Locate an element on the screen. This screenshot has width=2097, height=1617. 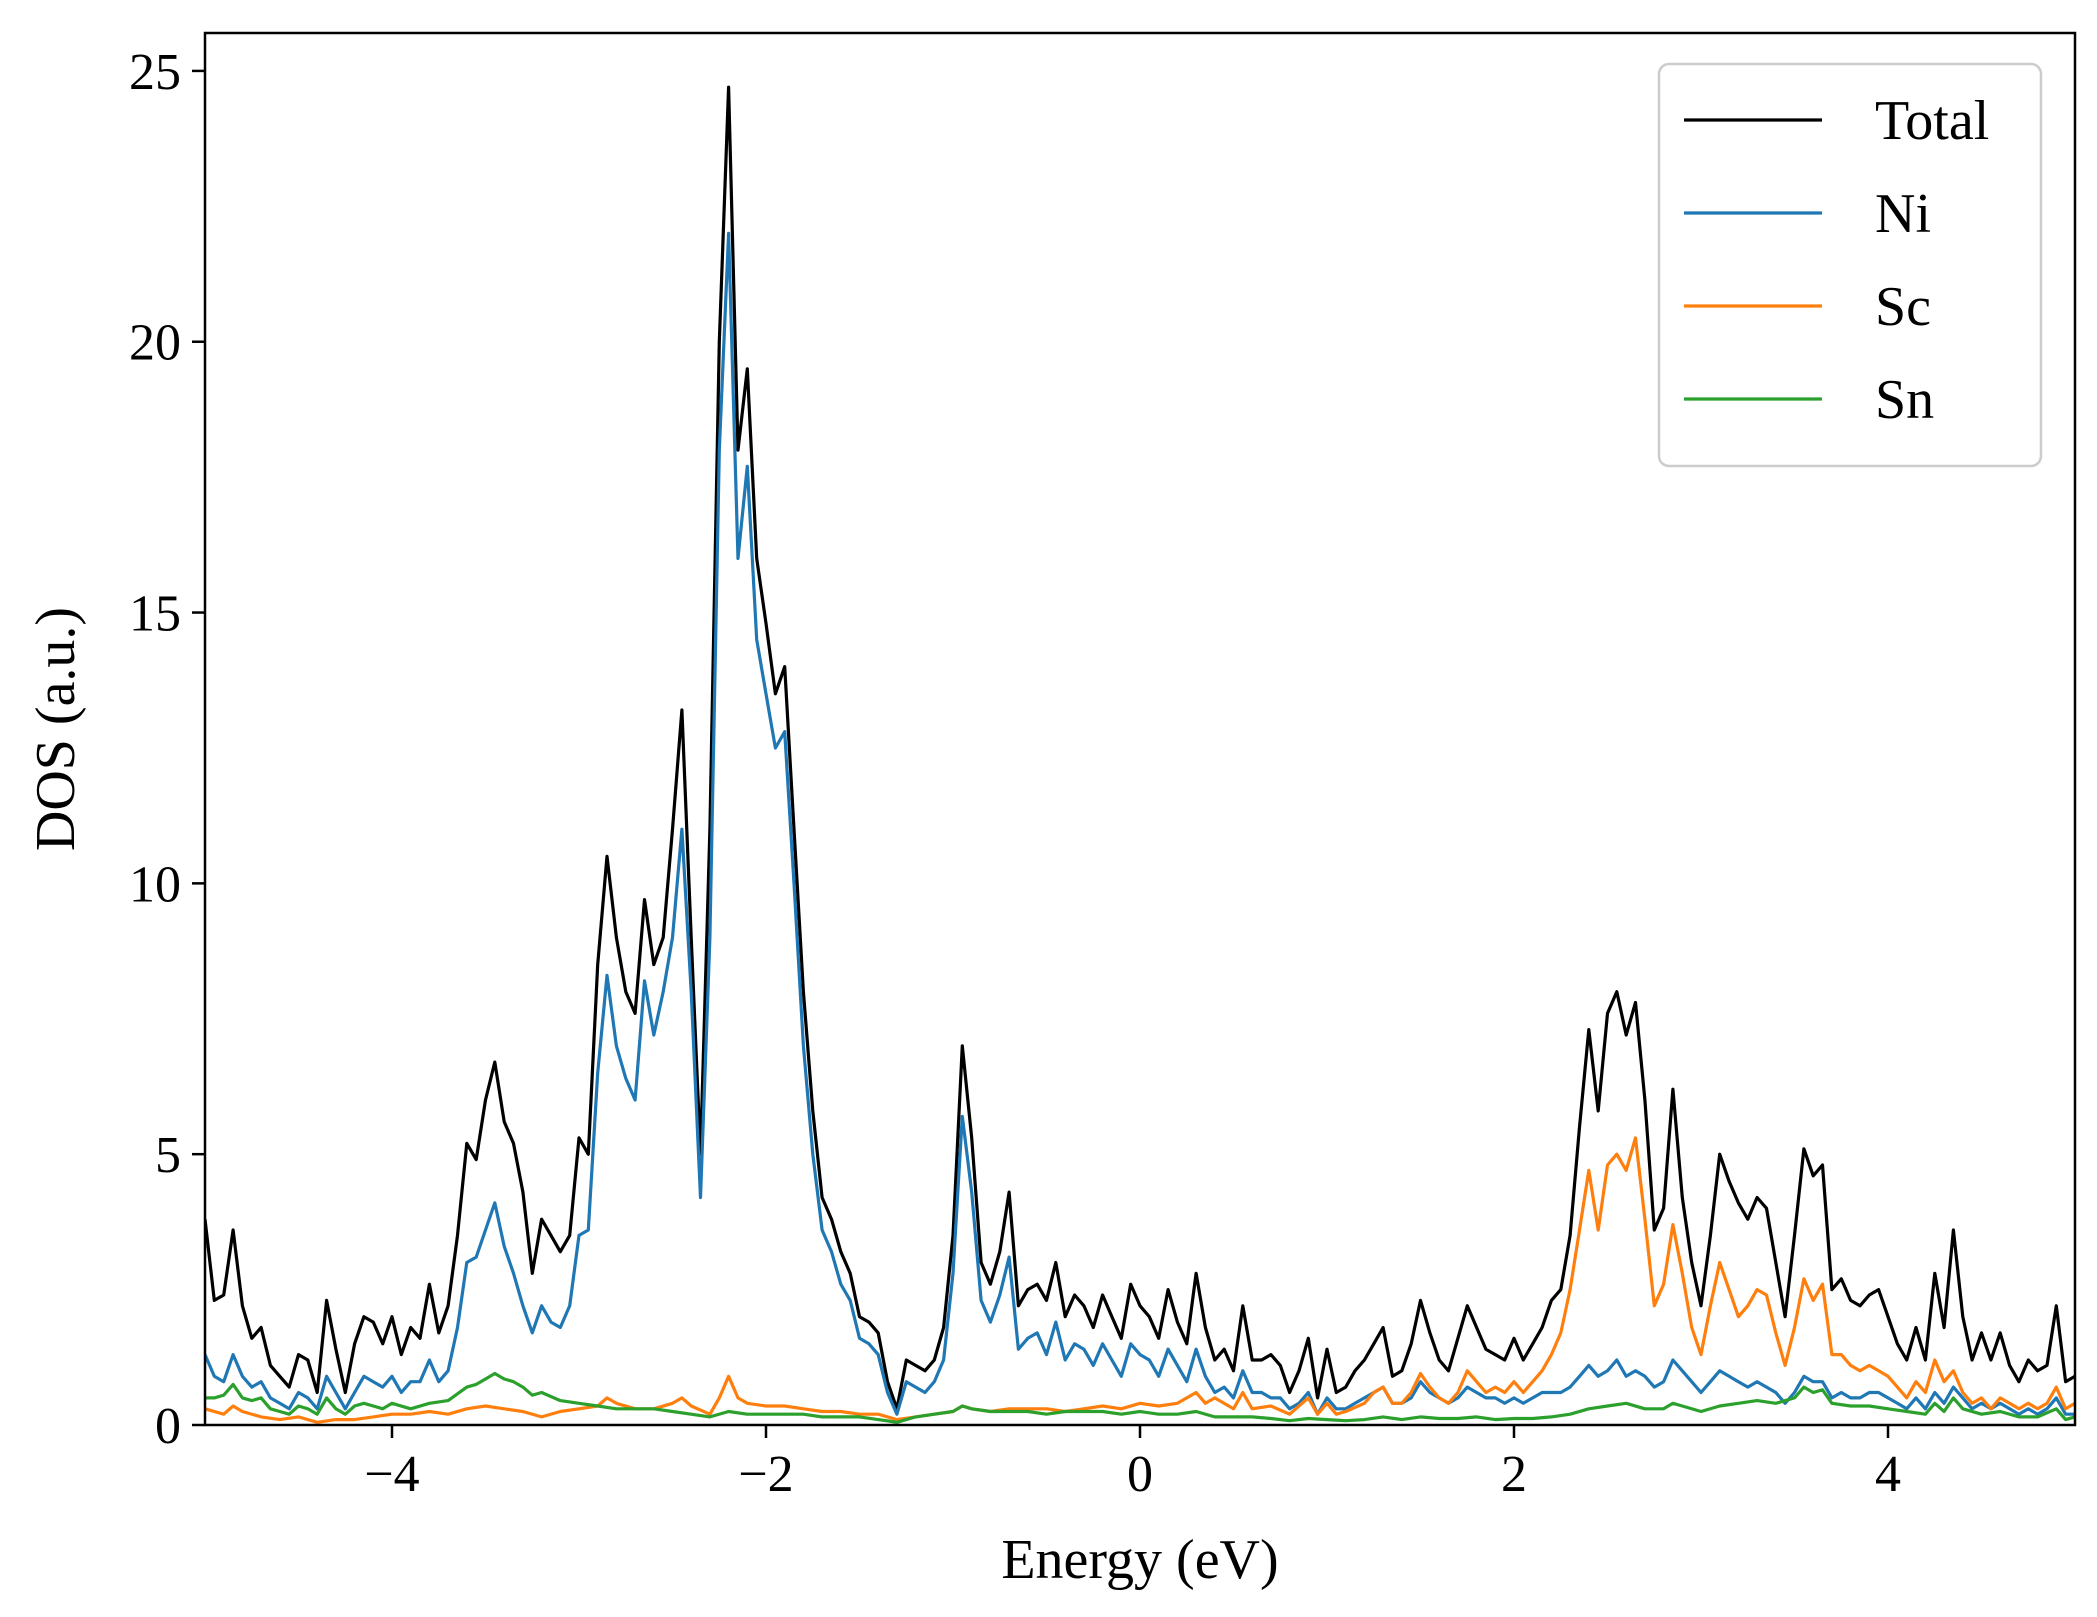
y-tick-label: 0 is located at coordinates (168, 1426).